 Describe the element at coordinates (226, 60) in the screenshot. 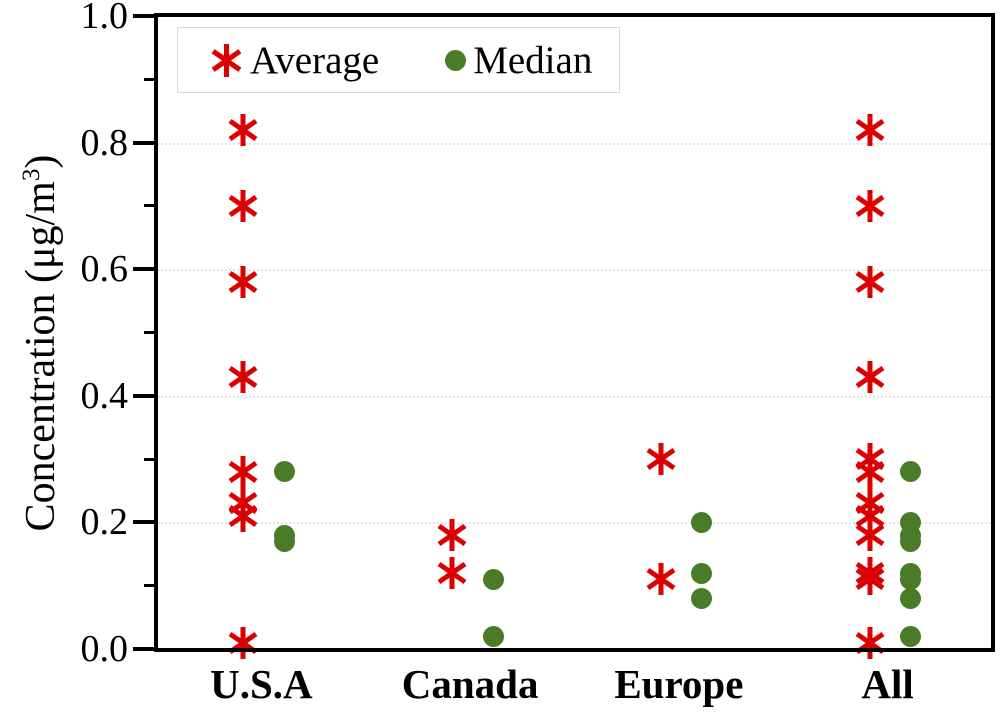

I see `average-asterisk-icon` at that location.